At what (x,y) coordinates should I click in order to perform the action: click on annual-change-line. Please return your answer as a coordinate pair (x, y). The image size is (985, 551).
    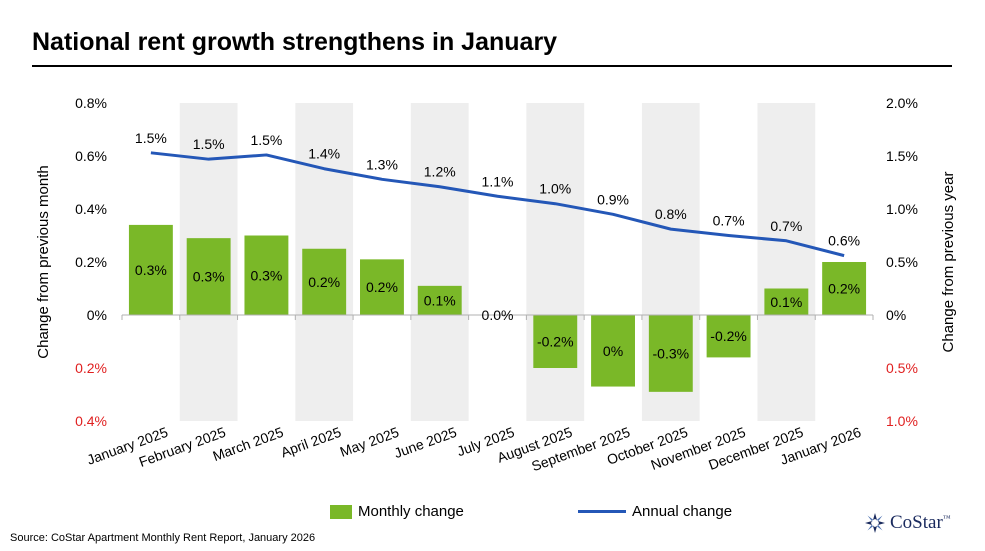
    Looking at the image, I should click on (497, 204).